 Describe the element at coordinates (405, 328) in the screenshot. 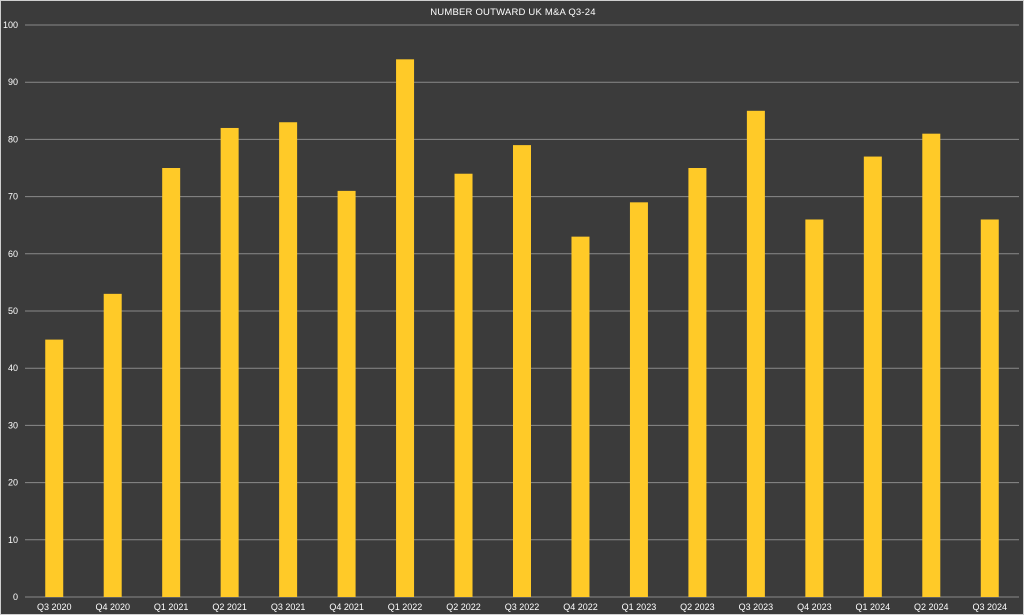

I see `bar-q1-2022` at that location.